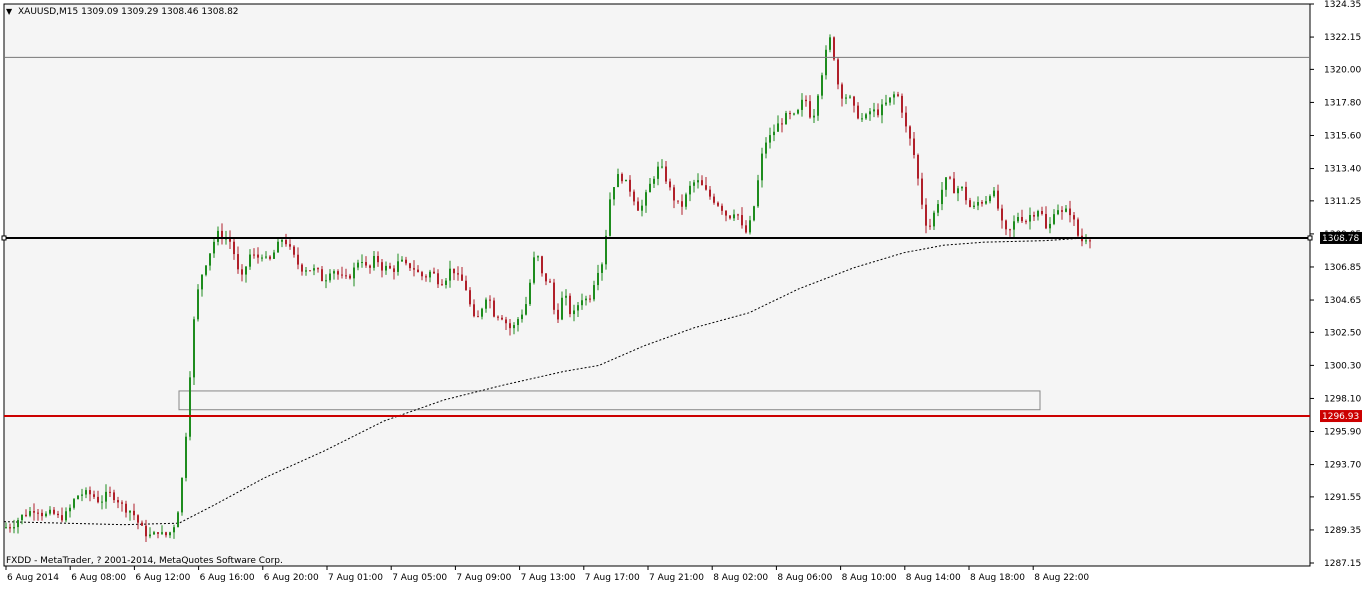 The height and width of the screenshot is (590, 1362). What do you see at coordinates (612, 578) in the screenshot?
I see `time-tick-label: 7 Aug 17:00` at bounding box center [612, 578].